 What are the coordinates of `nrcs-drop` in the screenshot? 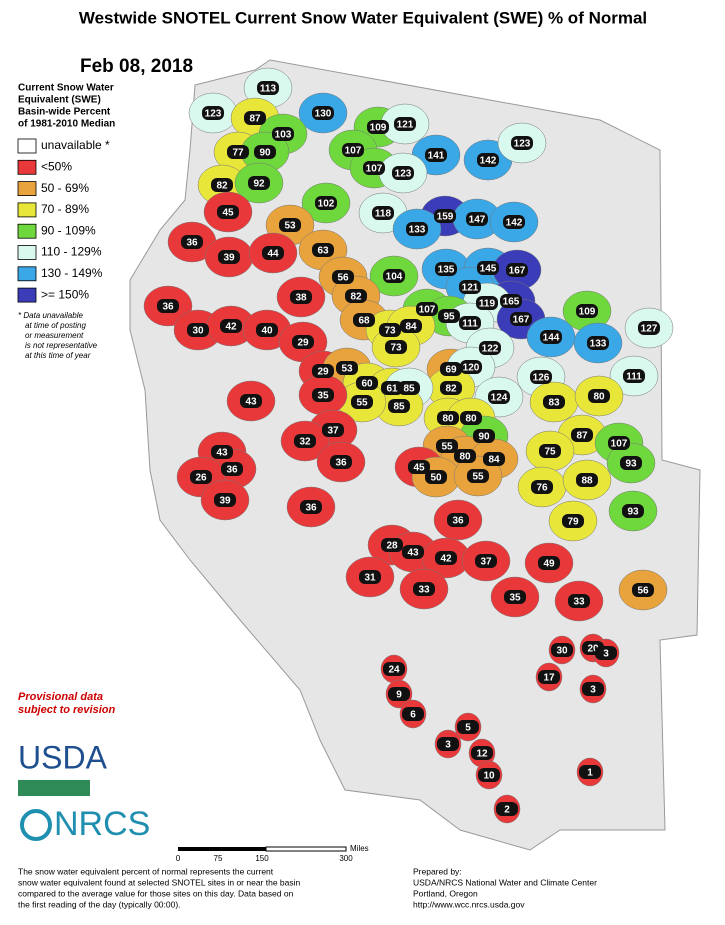 It's located at (36, 825).